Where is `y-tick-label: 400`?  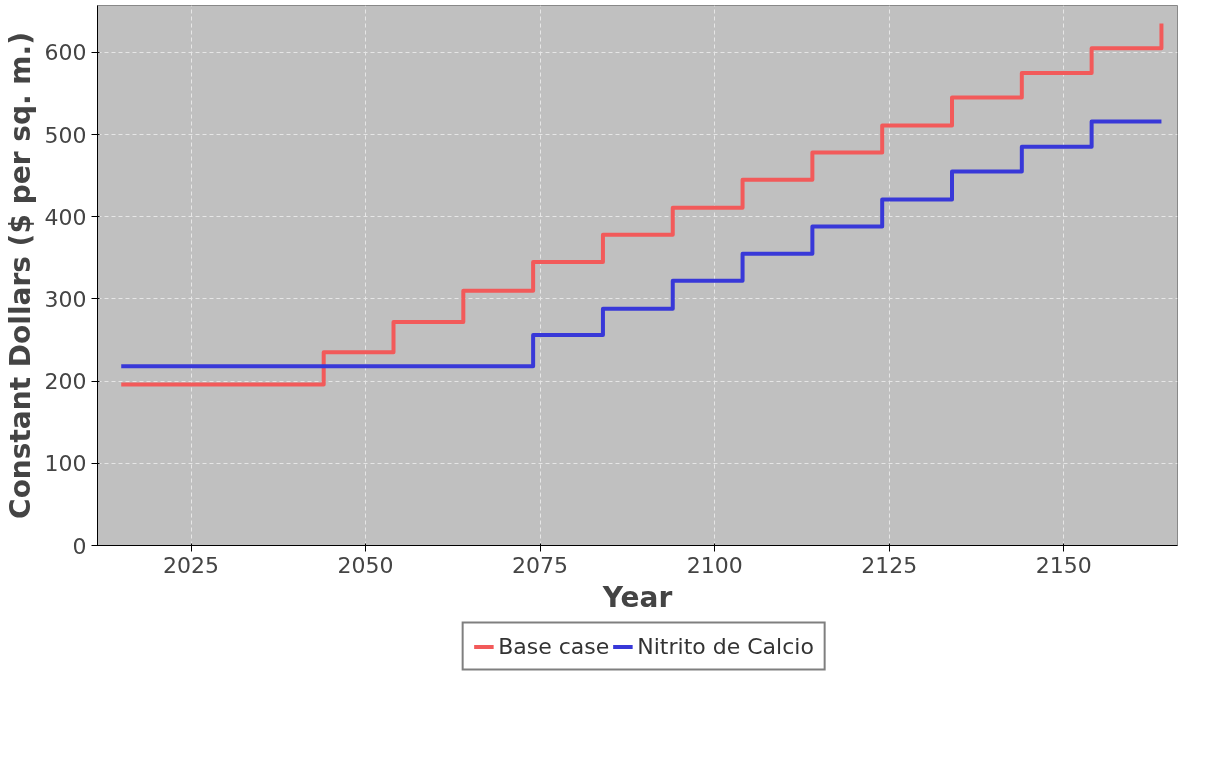
y-tick-label: 400 is located at coordinates (65, 217).